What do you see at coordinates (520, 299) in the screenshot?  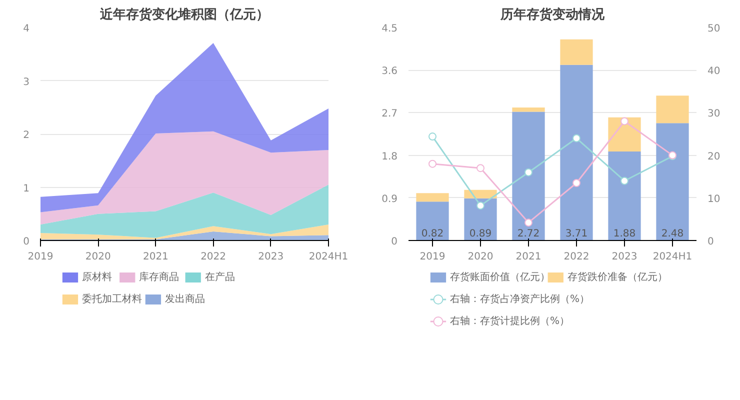 I see `legend-label: 右轴：存货占净资产比例（%）` at bounding box center [520, 299].